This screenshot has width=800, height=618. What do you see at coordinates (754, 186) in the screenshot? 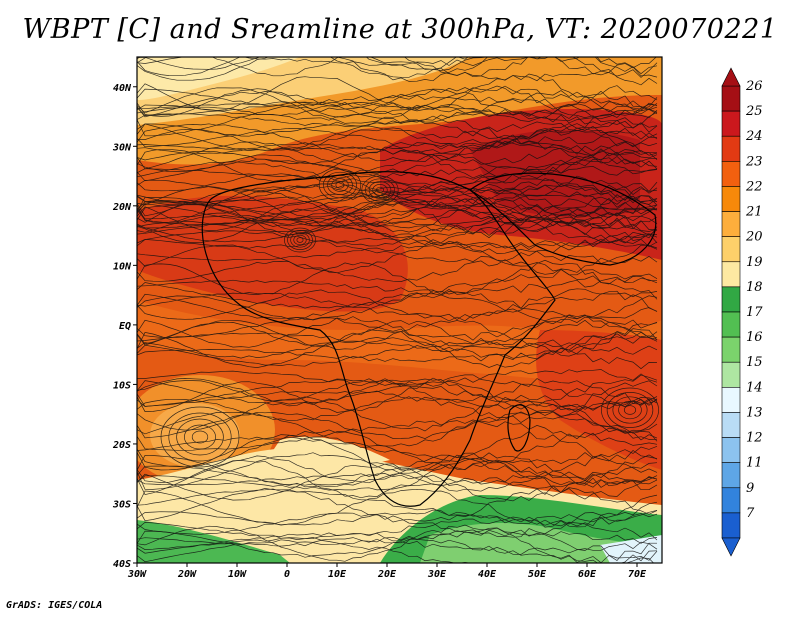
I see `colorbar-label: 22` at bounding box center [754, 186].